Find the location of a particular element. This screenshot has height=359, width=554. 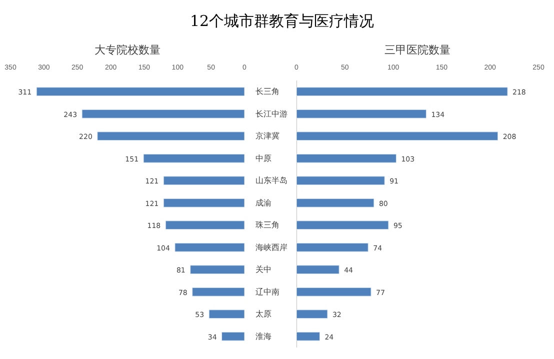

y-tick-label: 海峡西岸 is located at coordinates (272, 247).